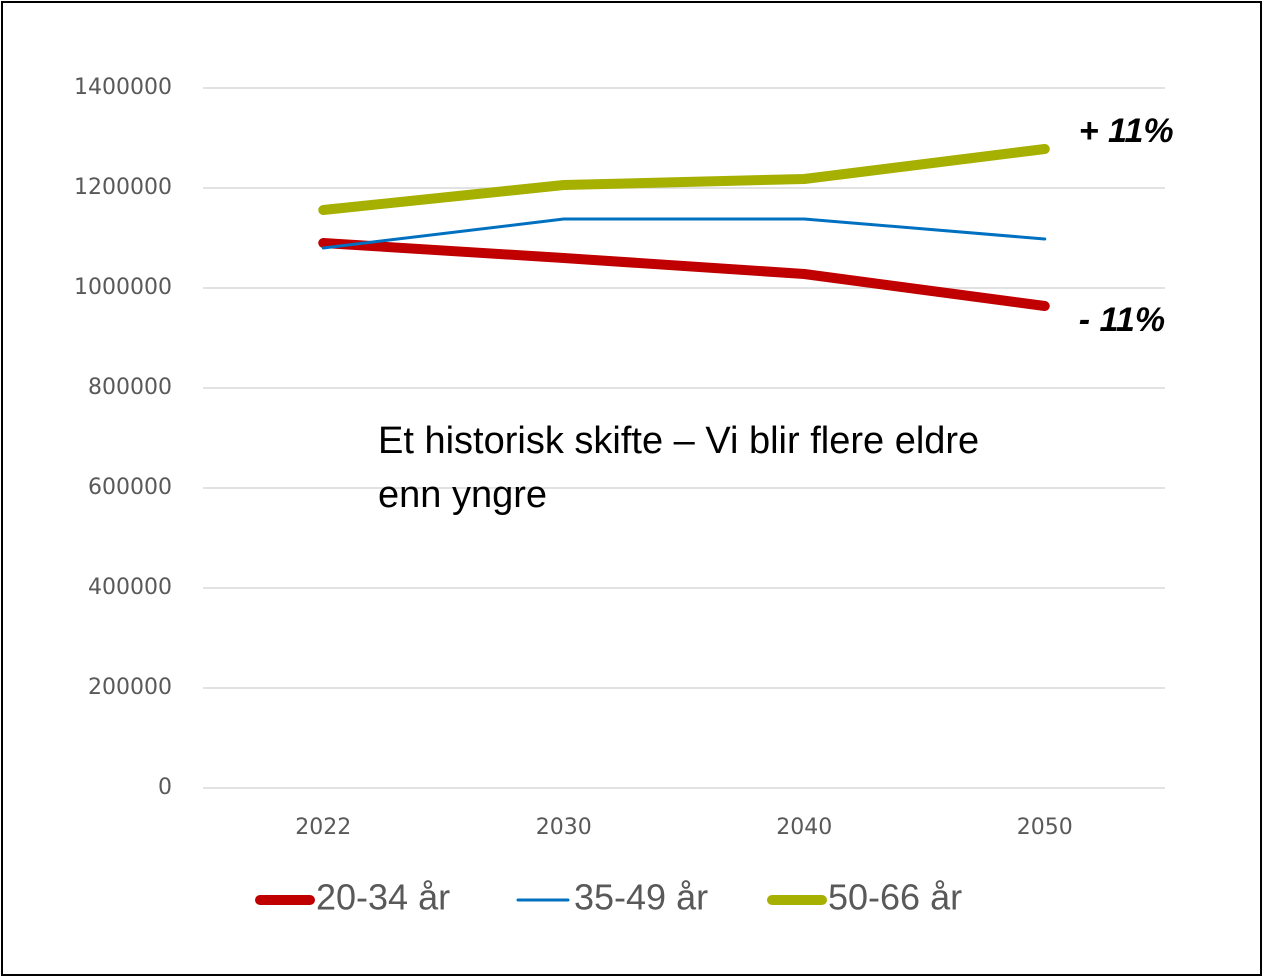 This screenshot has height=976, width=1268. I want to click on x-tick-label: 2022, so click(323, 827).